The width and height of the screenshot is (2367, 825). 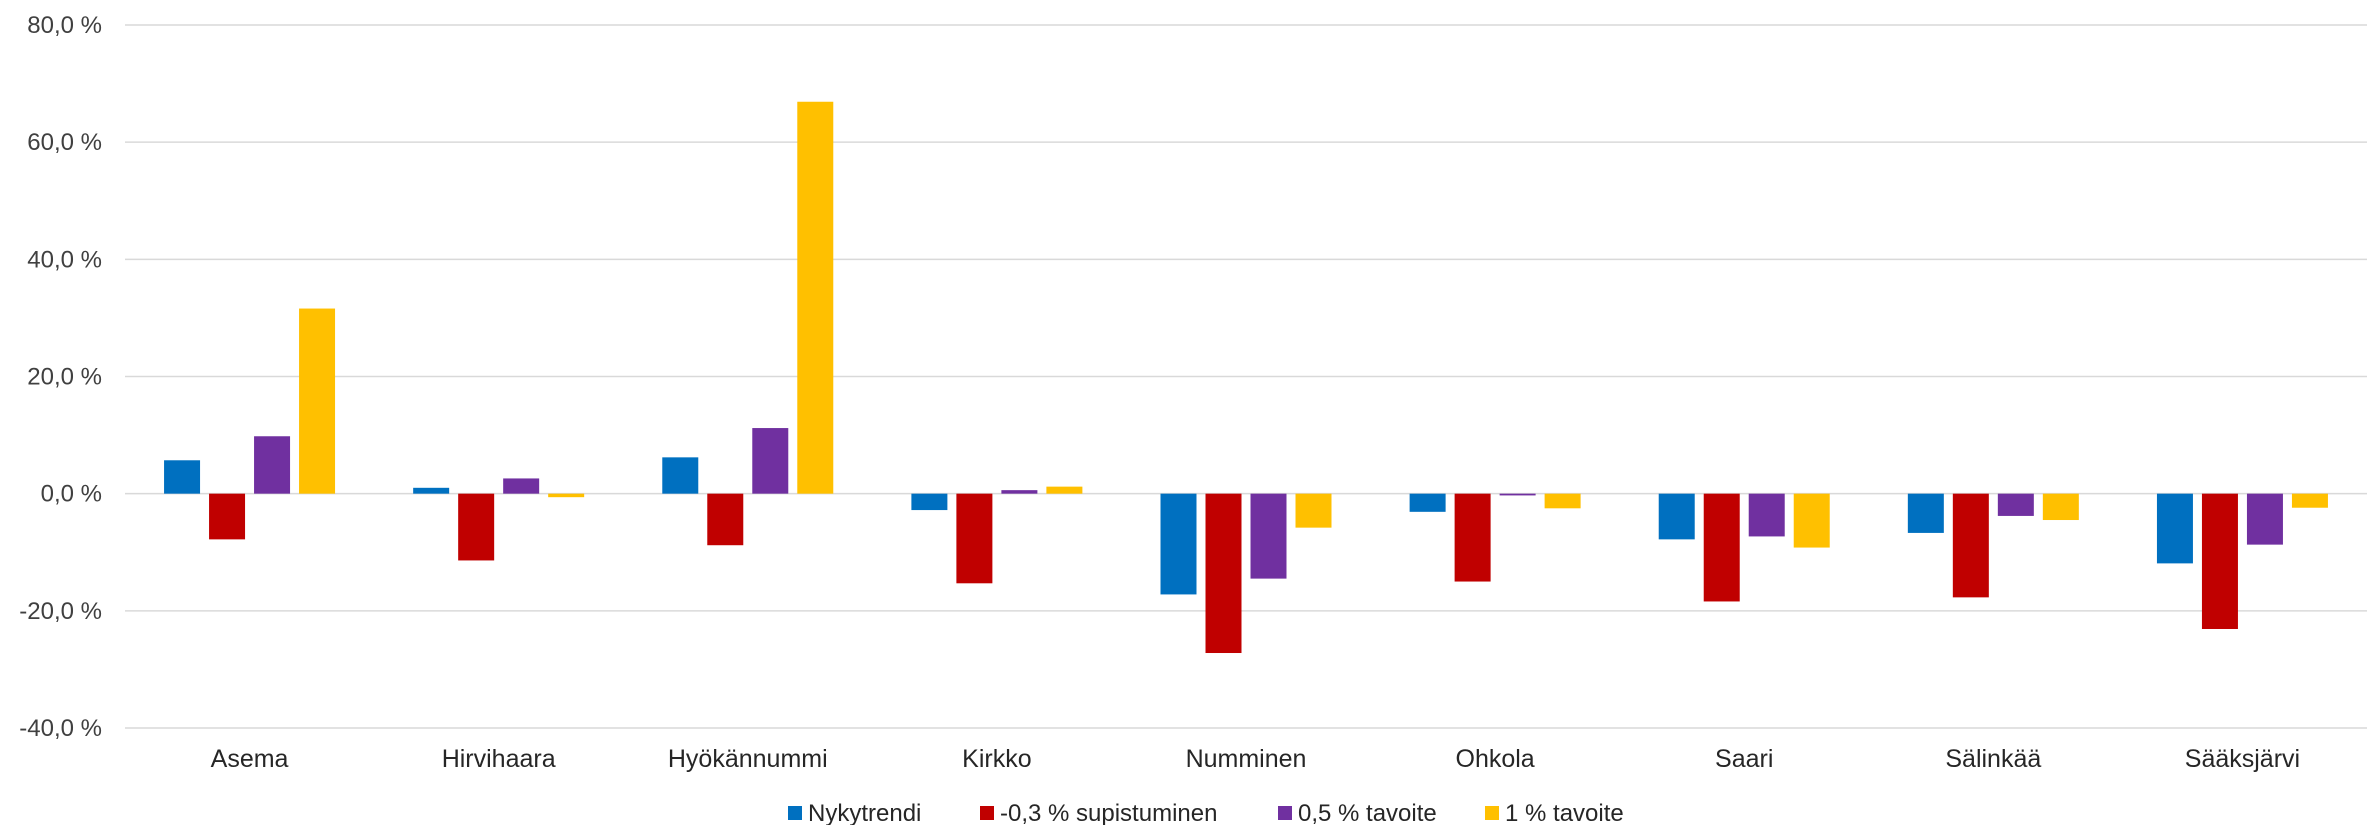 I want to click on category-label: Ohkola, so click(x=1495, y=759).